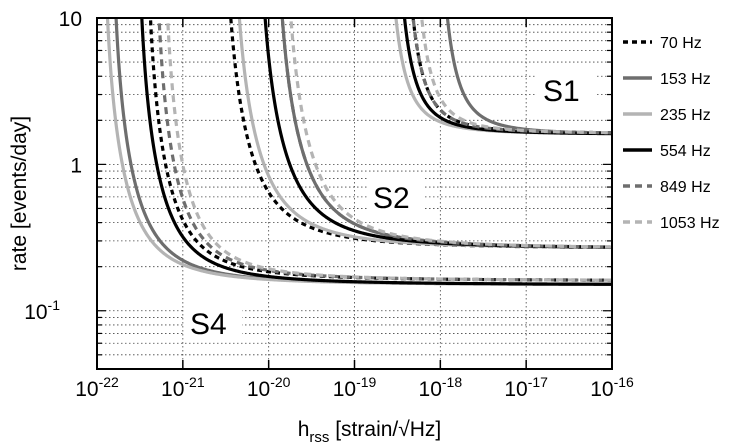 The image size is (747, 448). I want to click on legend-label: 235 Hz, so click(685, 115).